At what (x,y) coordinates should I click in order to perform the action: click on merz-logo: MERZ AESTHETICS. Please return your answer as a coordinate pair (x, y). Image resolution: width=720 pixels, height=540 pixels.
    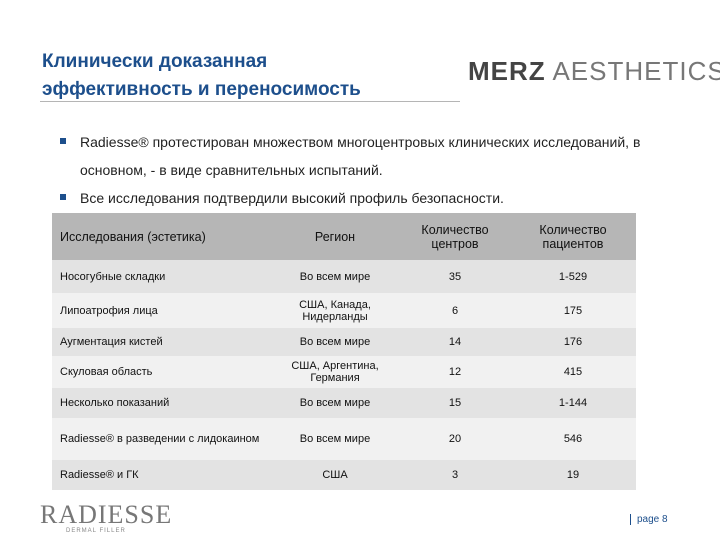
    Looking at the image, I should click on (594, 71).